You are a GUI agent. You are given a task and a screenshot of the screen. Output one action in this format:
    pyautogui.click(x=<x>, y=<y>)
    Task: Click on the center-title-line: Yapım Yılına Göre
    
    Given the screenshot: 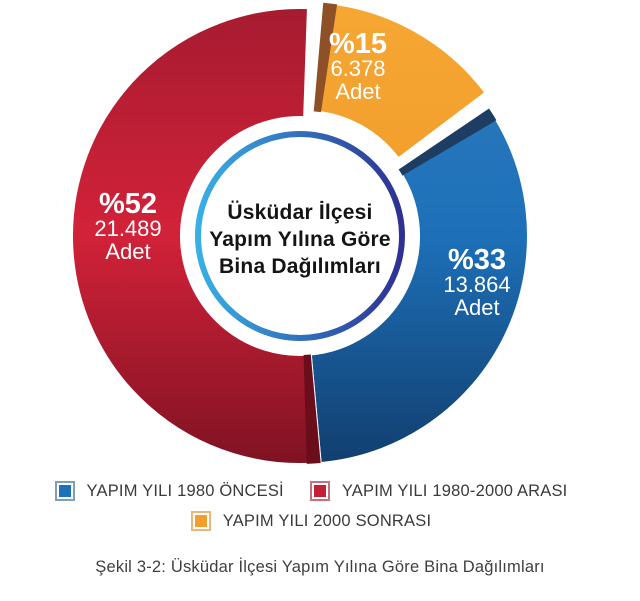 What is the action you would take?
    pyautogui.click(x=300, y=239)
    